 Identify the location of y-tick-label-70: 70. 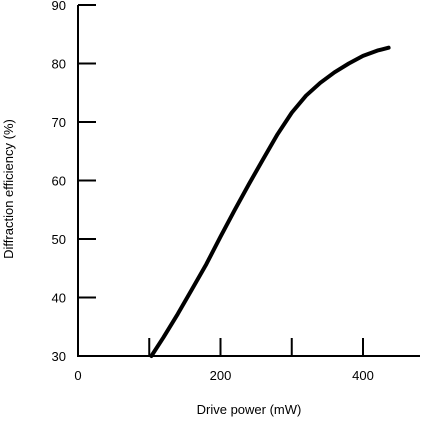
(59, 122).